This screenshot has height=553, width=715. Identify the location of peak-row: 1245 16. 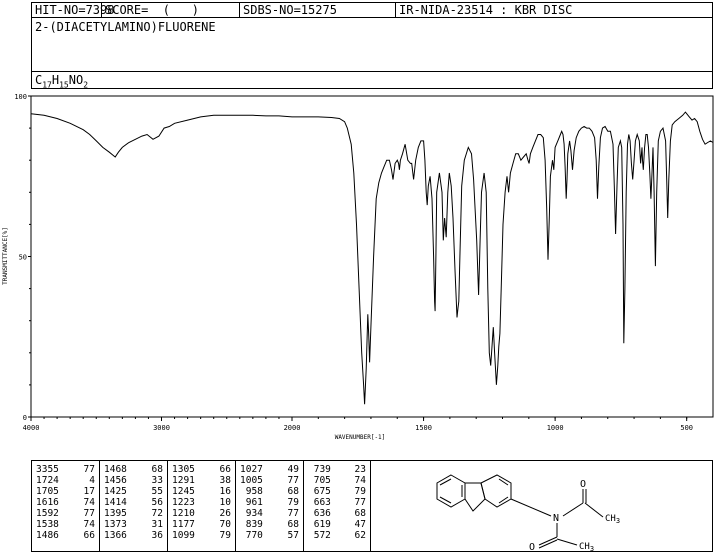
(201, 491).